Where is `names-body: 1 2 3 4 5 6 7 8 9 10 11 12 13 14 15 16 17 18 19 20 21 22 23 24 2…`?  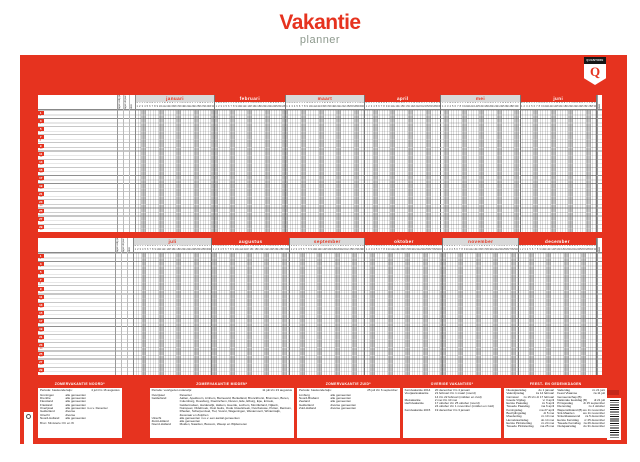 names-body: 1 2 3 4 5 6 7 8 9 10 11 12 13 14 15 16 17 18 19 20 21 22 23 24 2… is located at coordinates (77, 171).